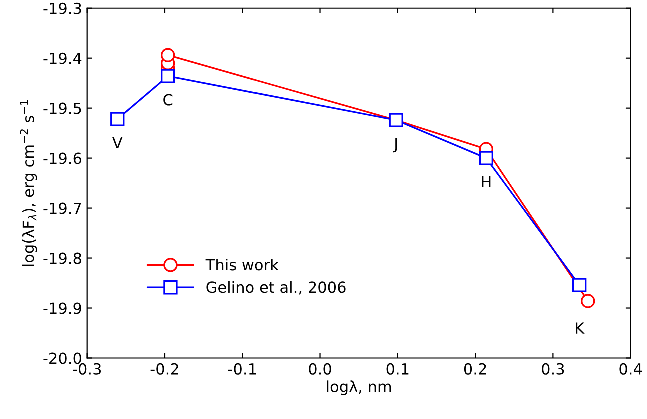 The width and height of the screenshot is (647, 419). I want to click on y-tick-label: -19.8, so click(63, 258).